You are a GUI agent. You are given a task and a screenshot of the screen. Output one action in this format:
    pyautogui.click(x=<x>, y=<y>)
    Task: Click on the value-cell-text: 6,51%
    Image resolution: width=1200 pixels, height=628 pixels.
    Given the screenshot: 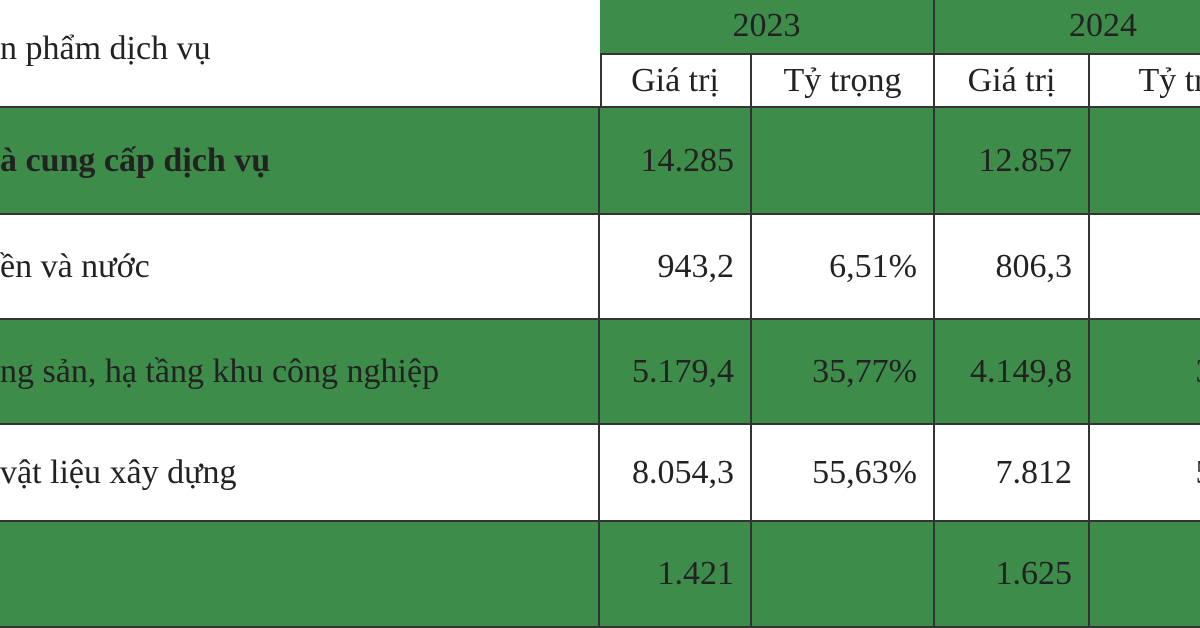 What is the action you would take?
    pyautogui.click(x=873, y=266)
    